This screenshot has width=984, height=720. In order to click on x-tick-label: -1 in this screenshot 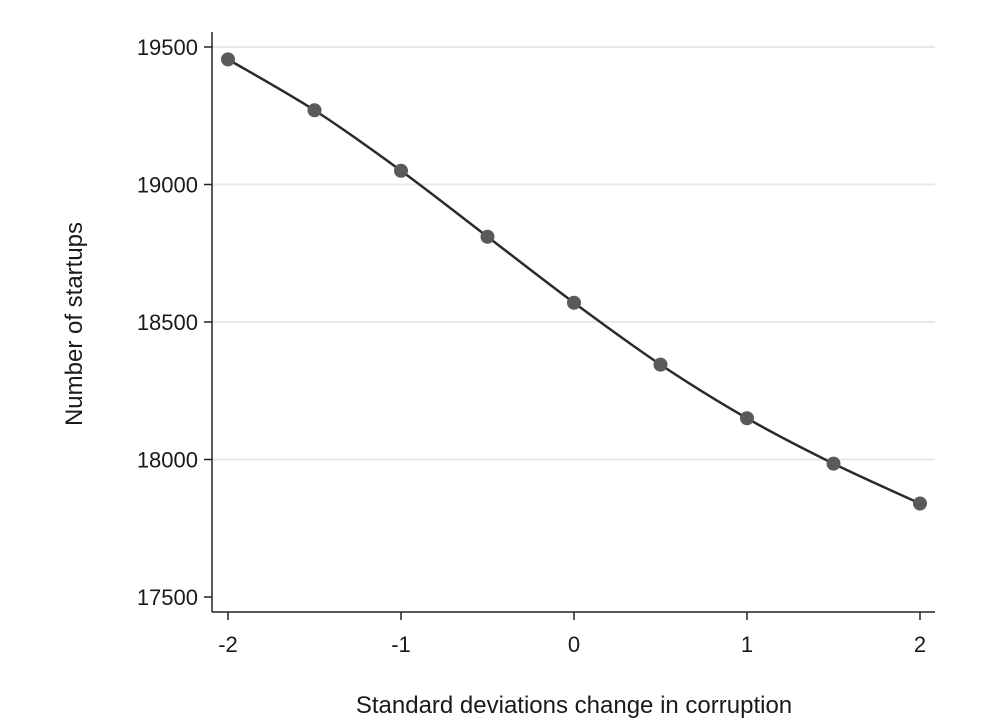, I will do `click(401, 644)`.